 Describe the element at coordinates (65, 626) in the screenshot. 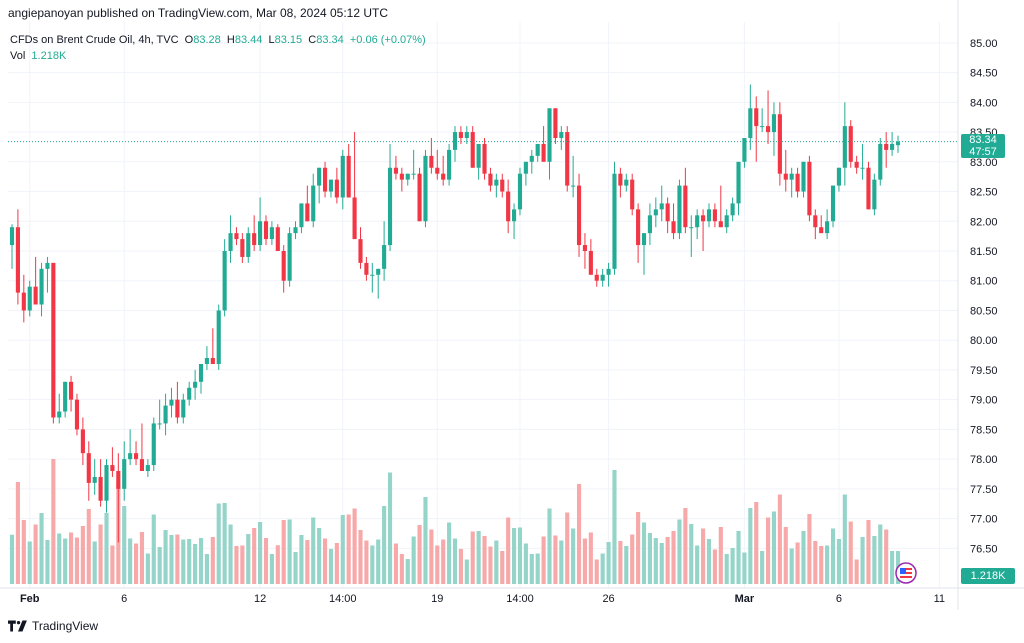

I see `brand-name: TradingView` at that location.